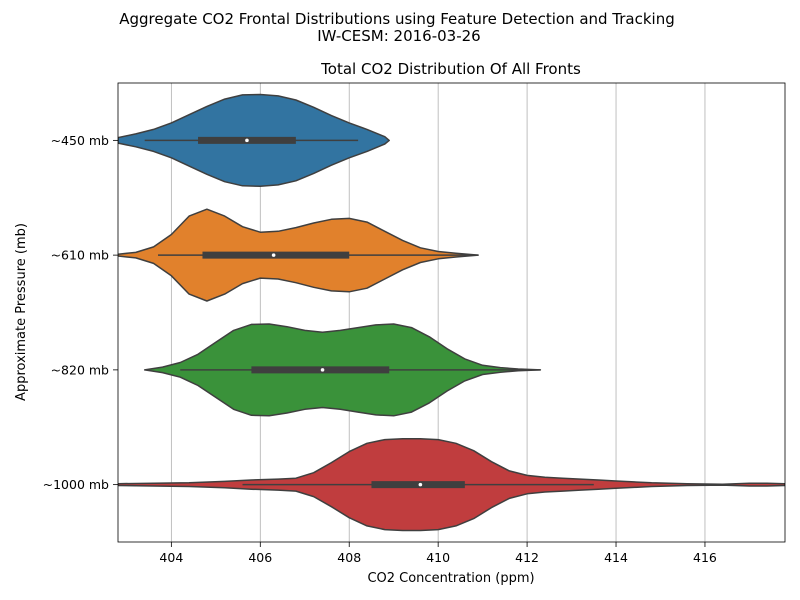  Describe the element at coordinates (705, 557) in the screenshot. I see `x-tick-label: 416` at that location.